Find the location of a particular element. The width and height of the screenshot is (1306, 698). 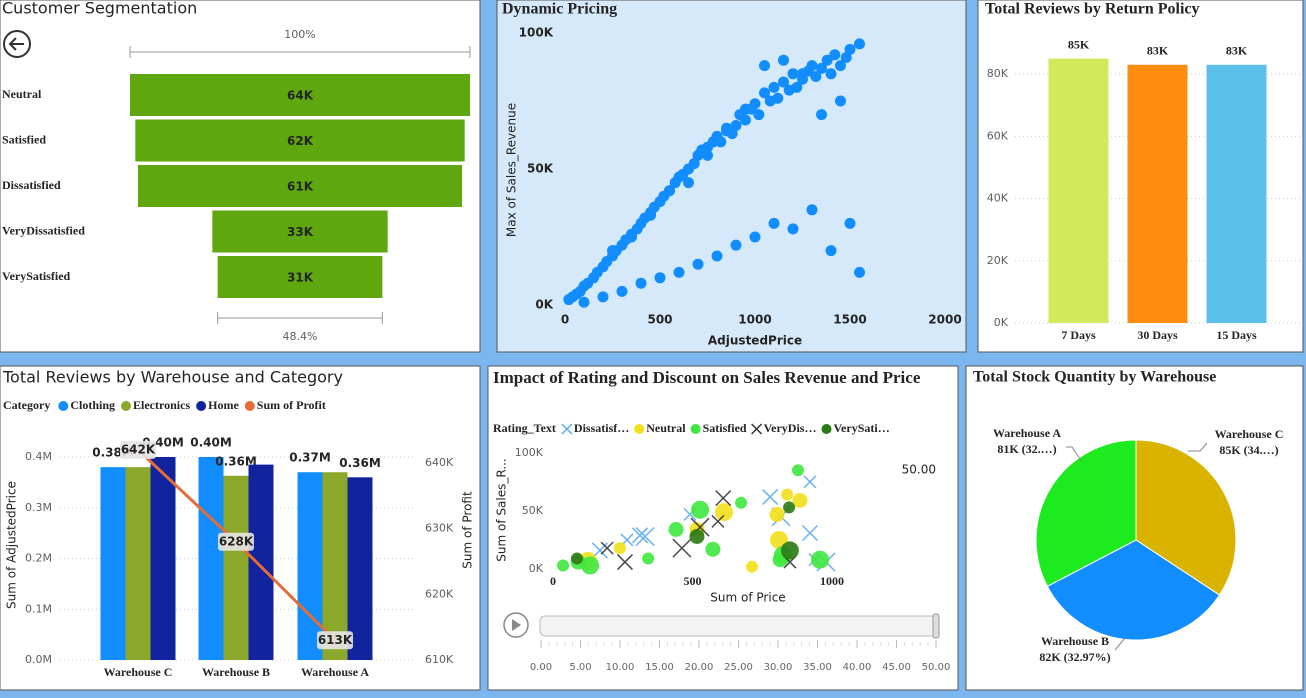

category-label: Neutral is located at coordinates (22, 94).